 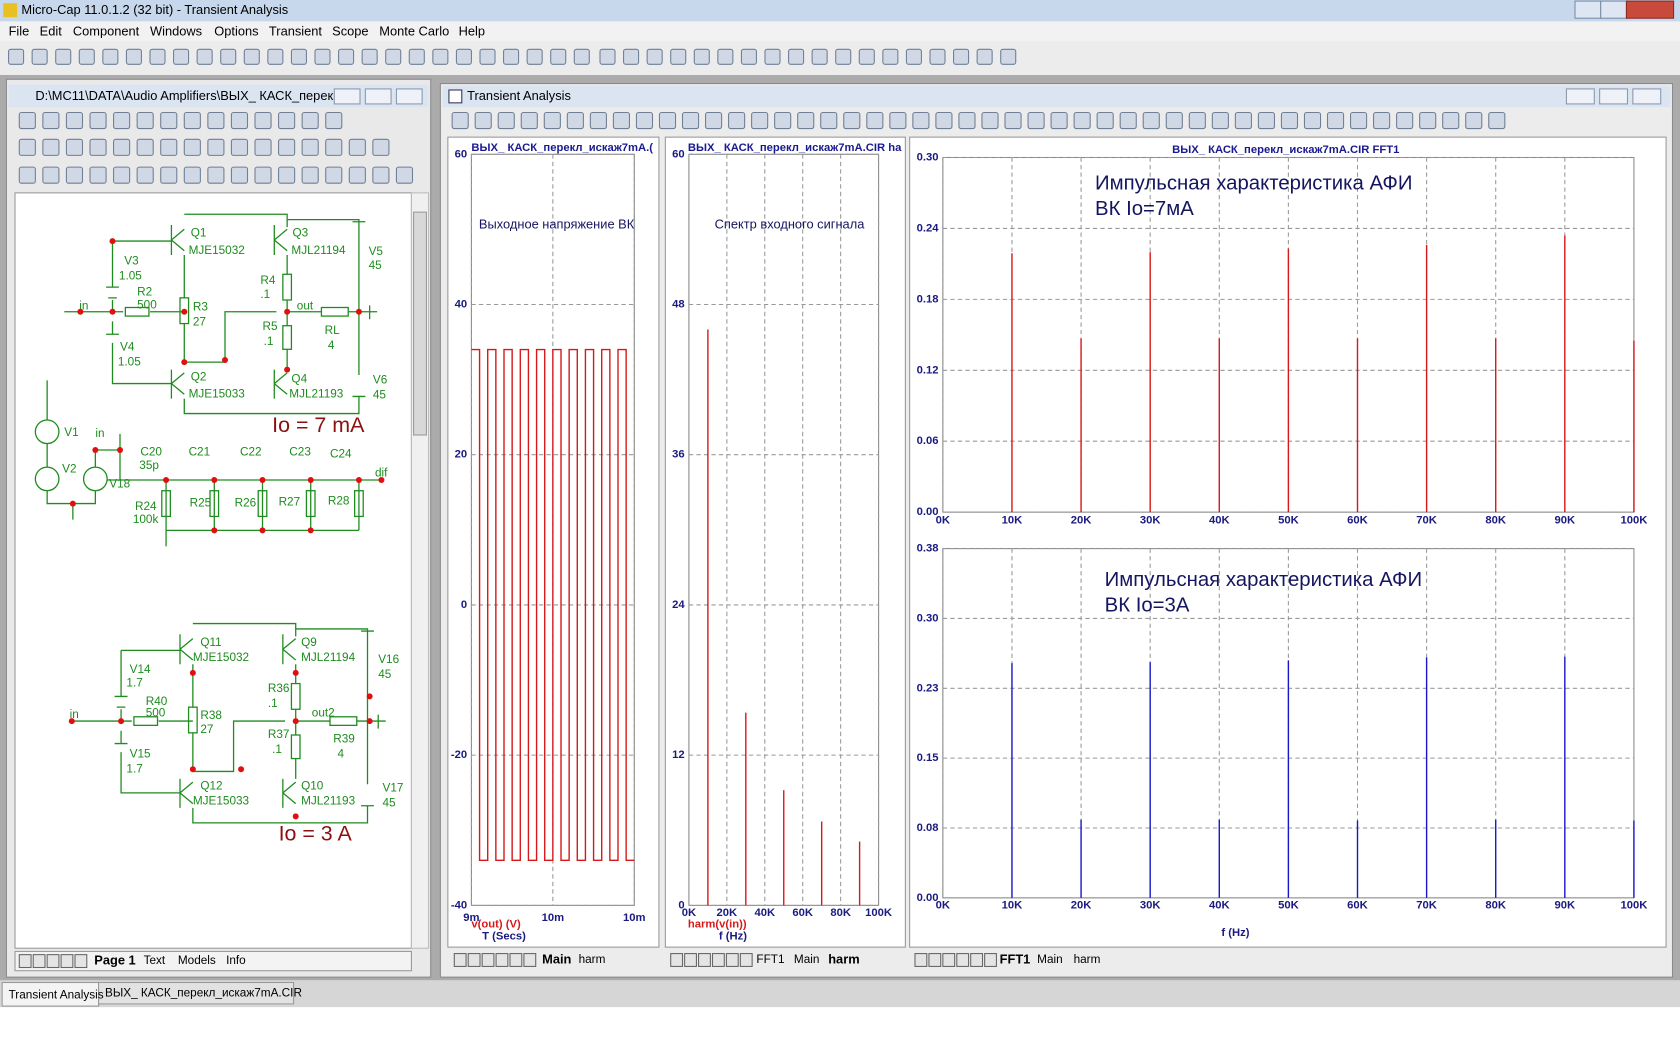 I want to click on menu-item: Edit, so click(x=51, y=31).